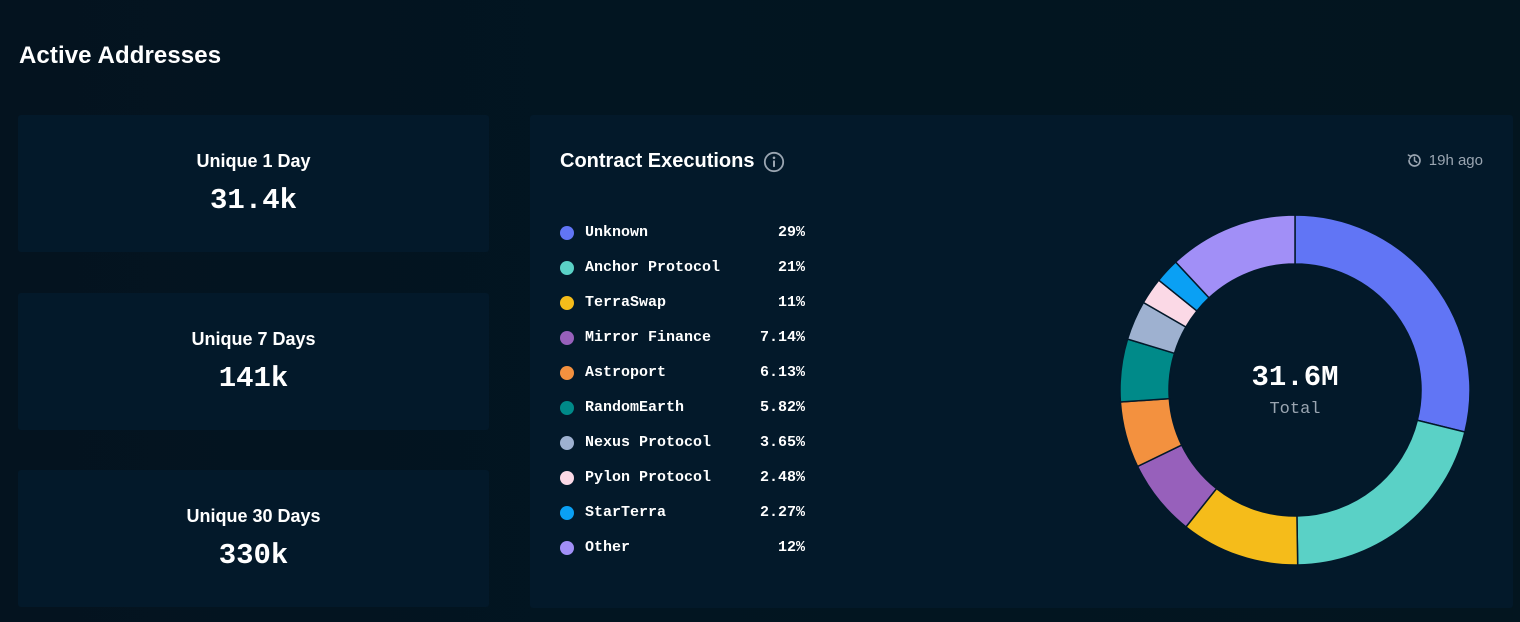  I want to click on legend-item: TerraSwap 11%, so click(682, 302).